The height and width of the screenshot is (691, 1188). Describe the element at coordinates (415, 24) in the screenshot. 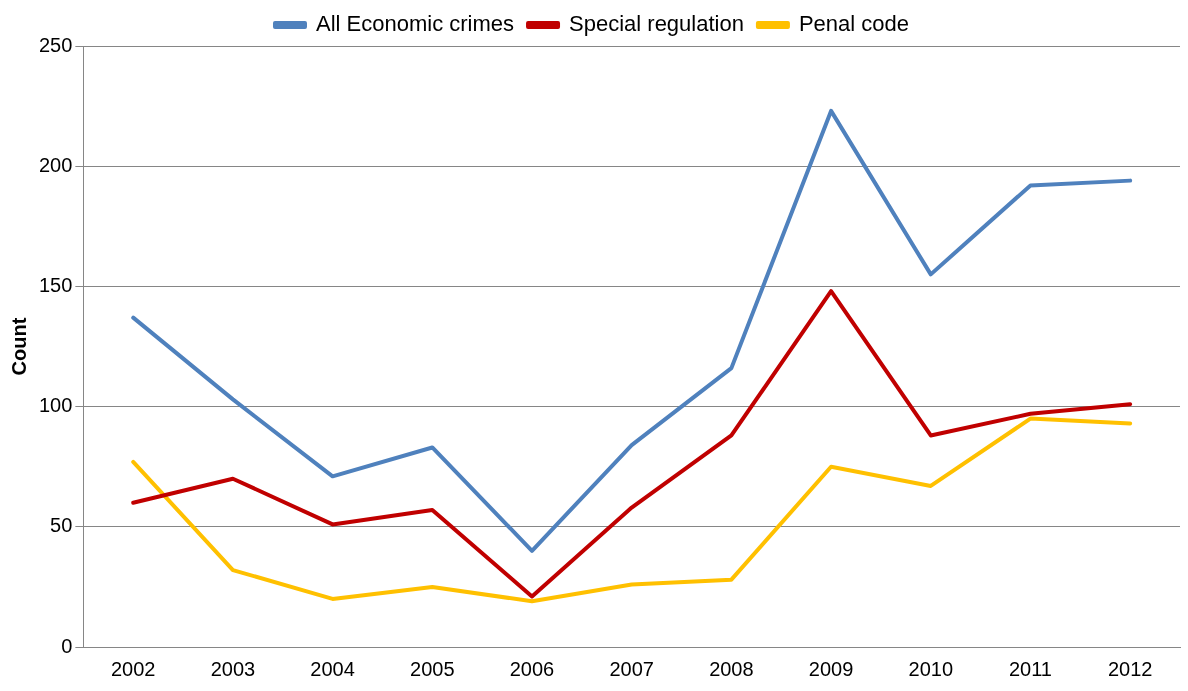

I see `legend-label: All Economic crimes` at that location.